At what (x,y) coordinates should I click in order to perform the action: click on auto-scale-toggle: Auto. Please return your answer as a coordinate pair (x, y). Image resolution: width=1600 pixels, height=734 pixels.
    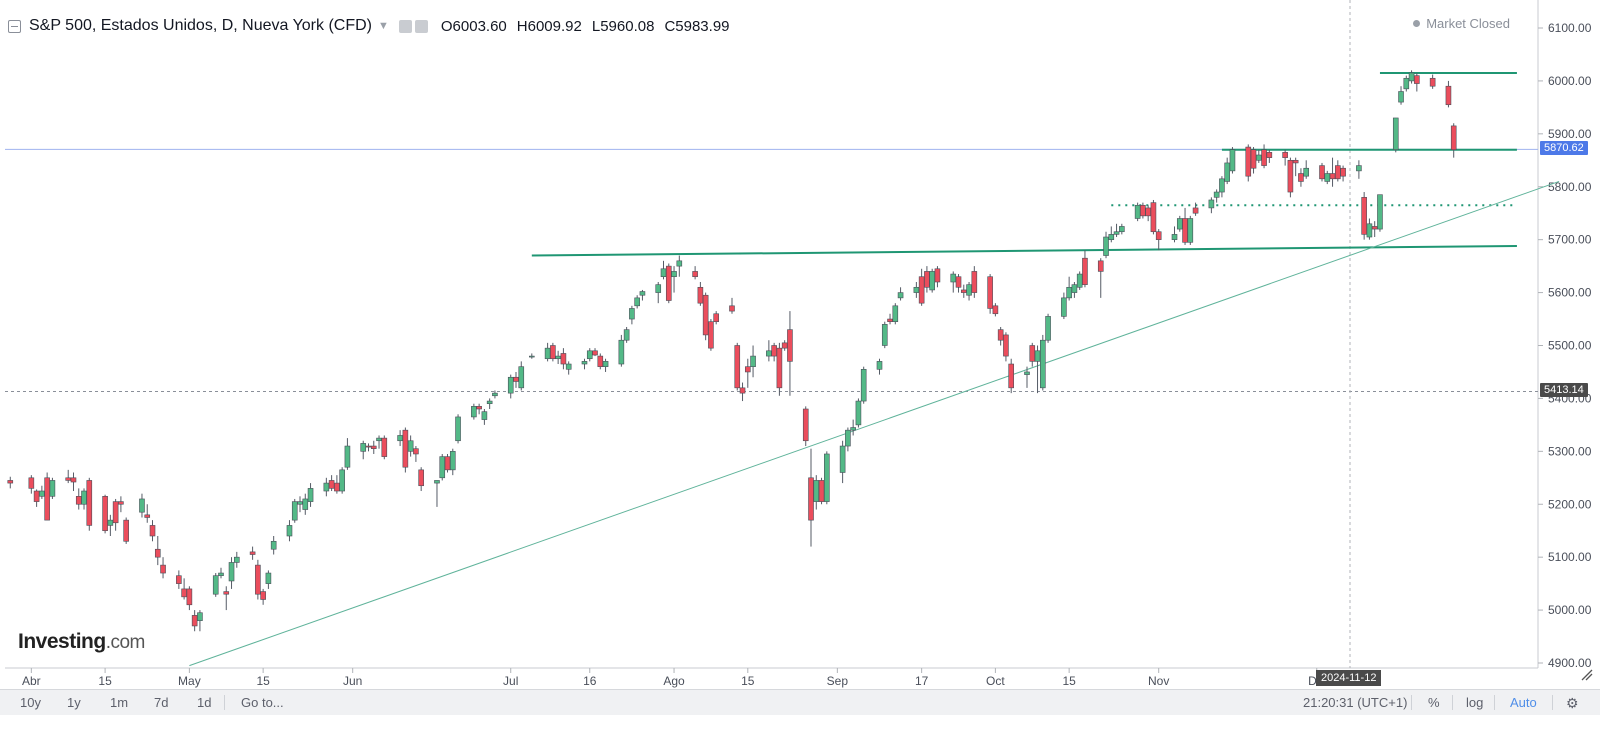
    Looking at the image, I should click on (1523, 702).